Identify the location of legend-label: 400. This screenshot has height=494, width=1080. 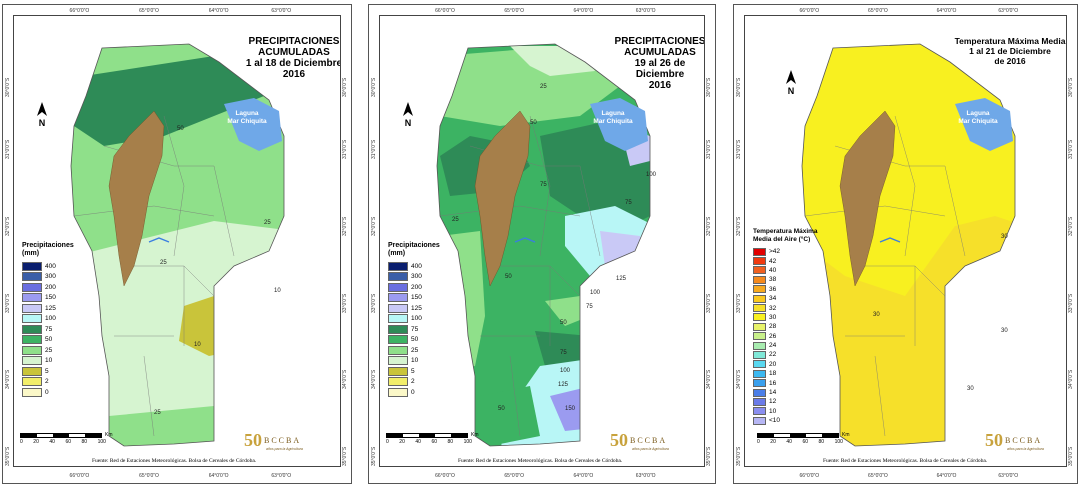
(50, 266).